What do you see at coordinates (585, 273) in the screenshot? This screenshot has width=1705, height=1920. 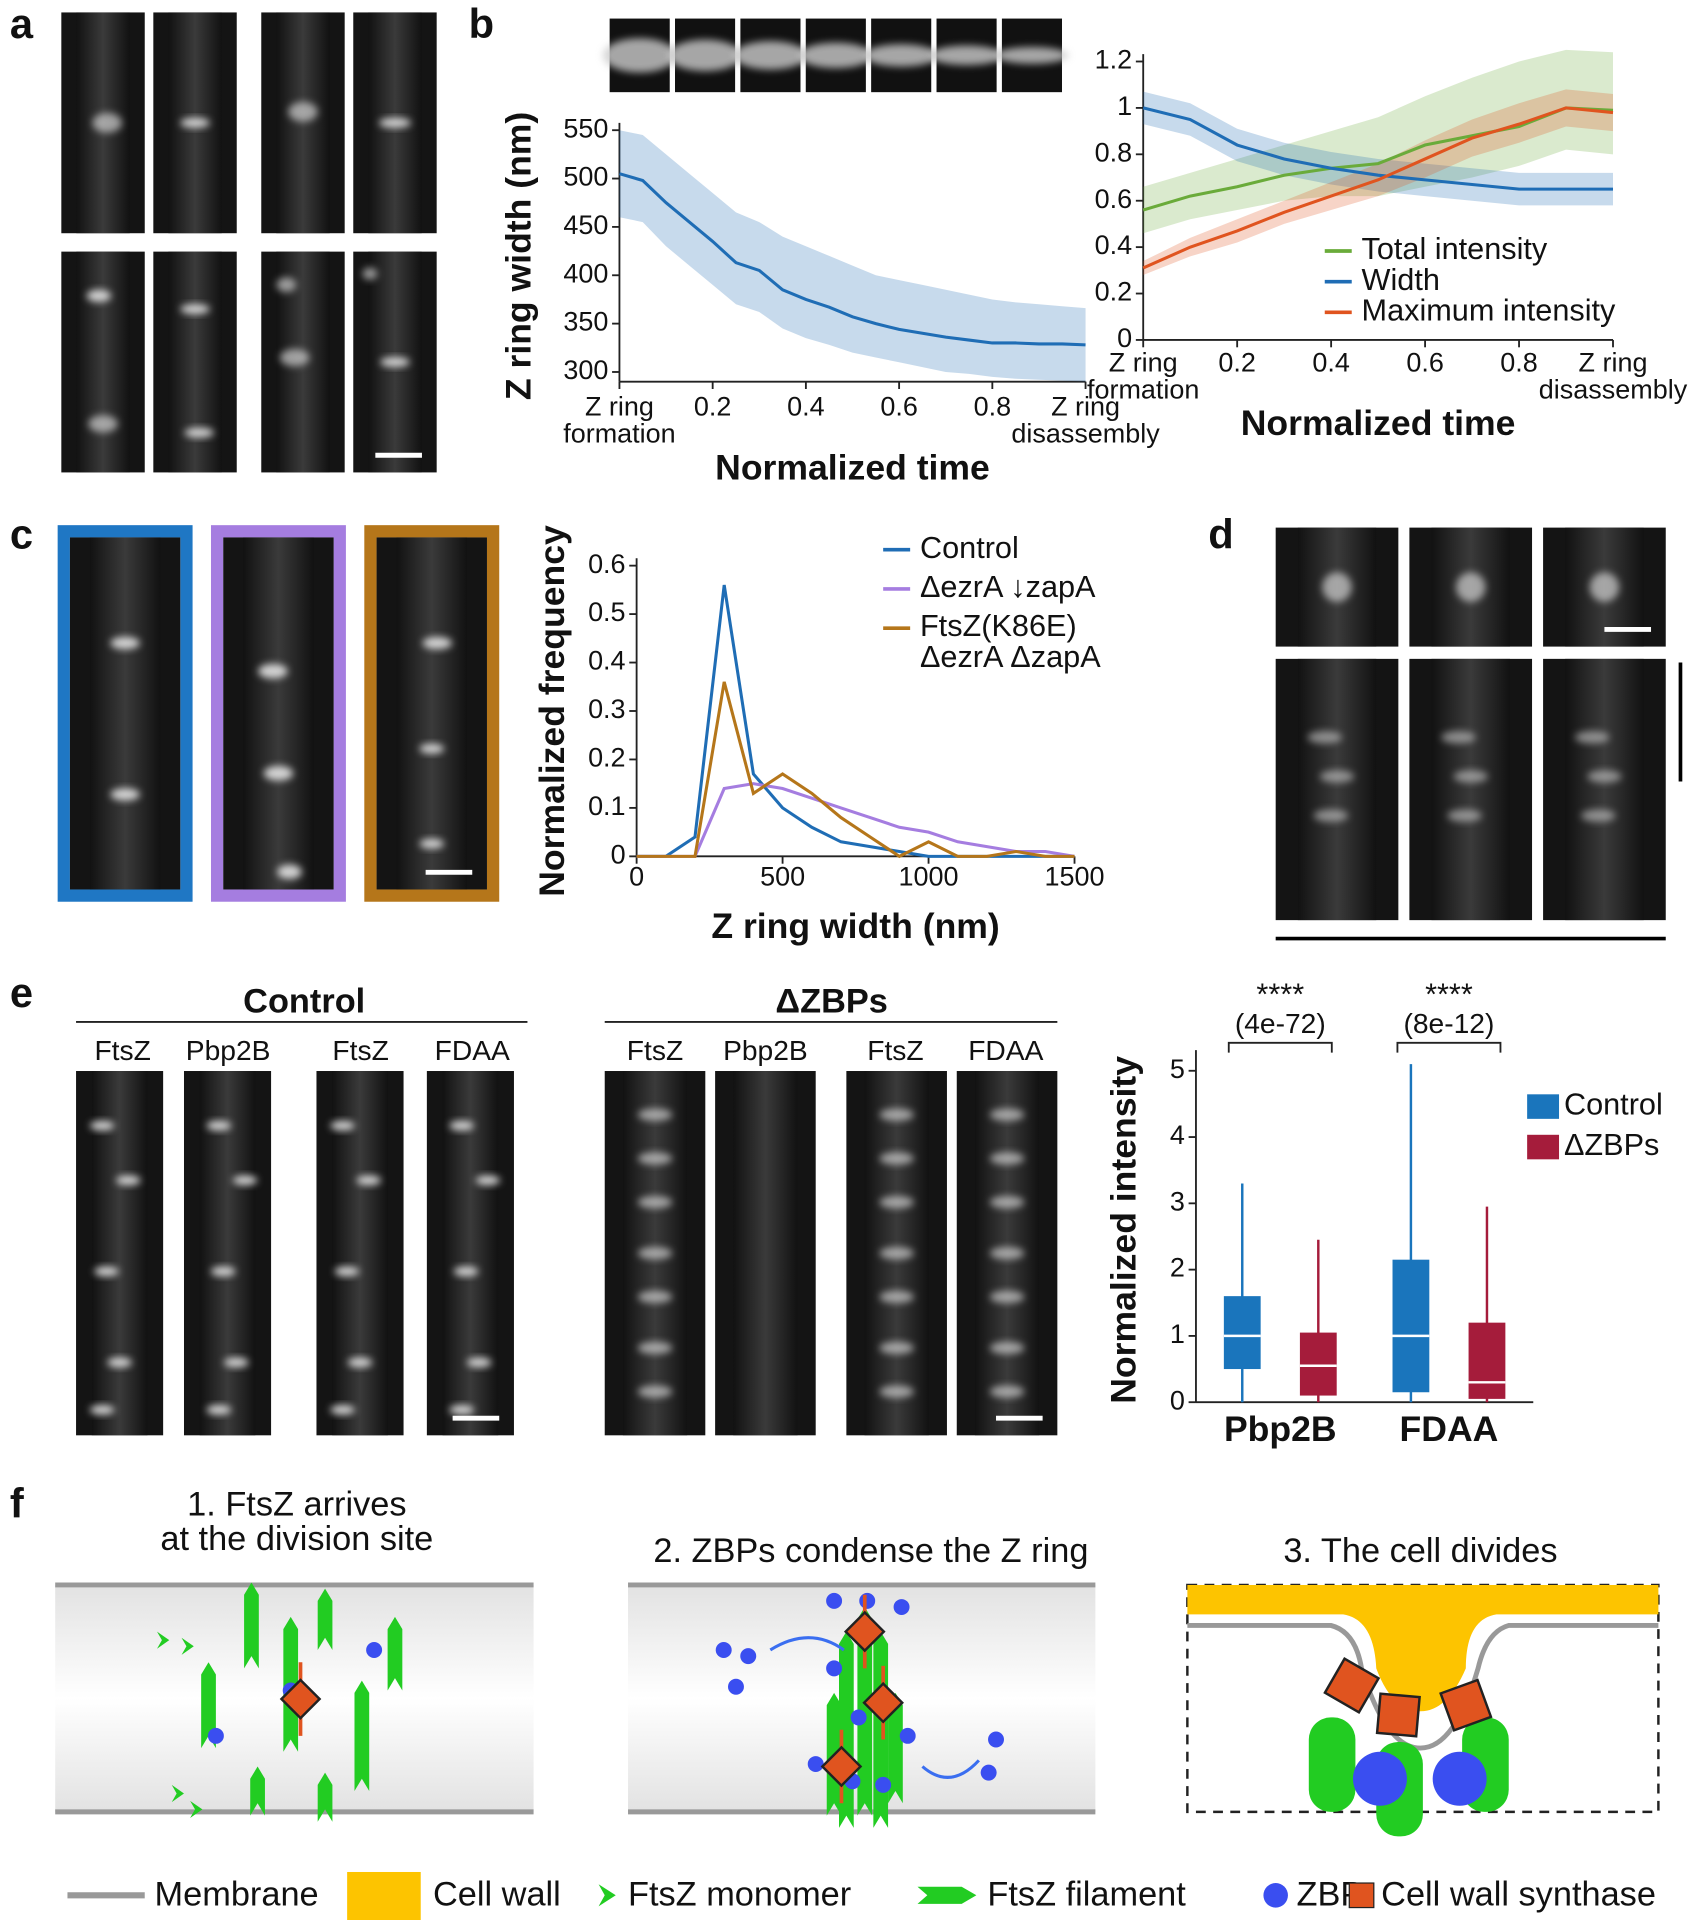 I see `y-tick-label: 400` at bounding box center [585, 273].